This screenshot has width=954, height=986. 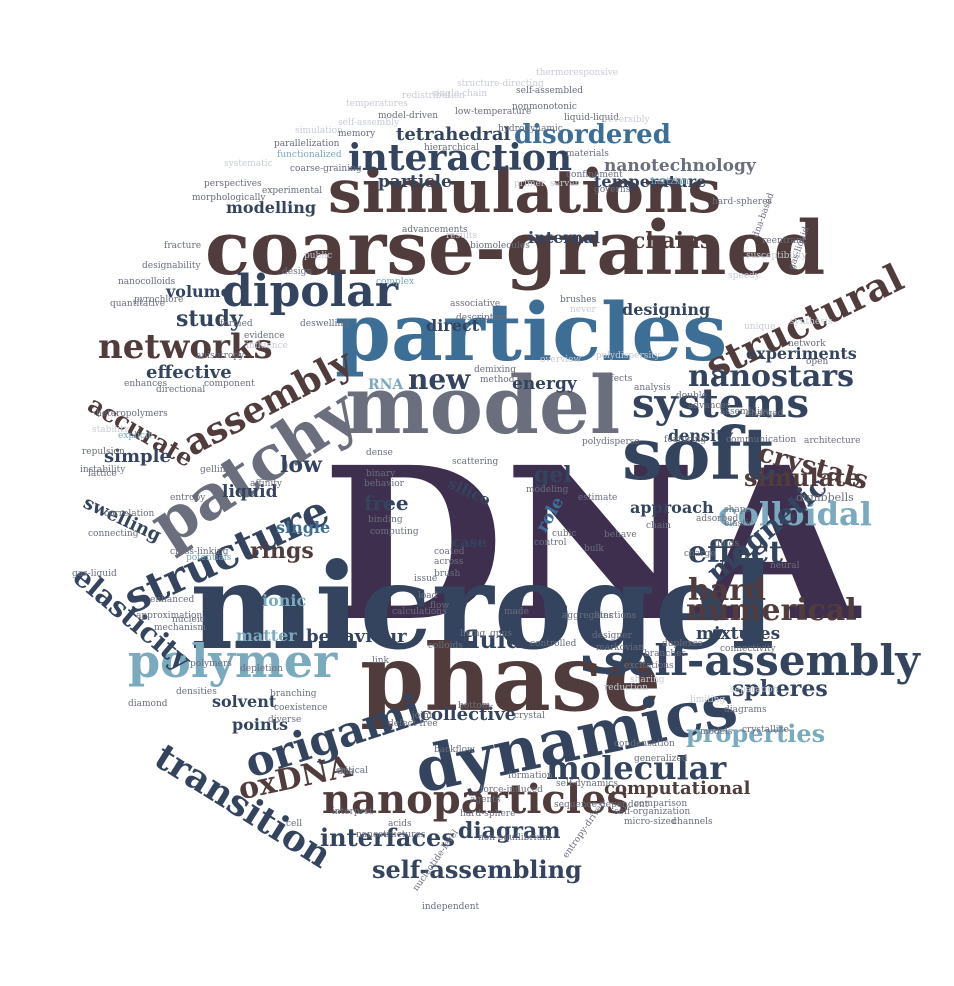 I want to click on word: nanoparticles, so click(x=475, y=799).